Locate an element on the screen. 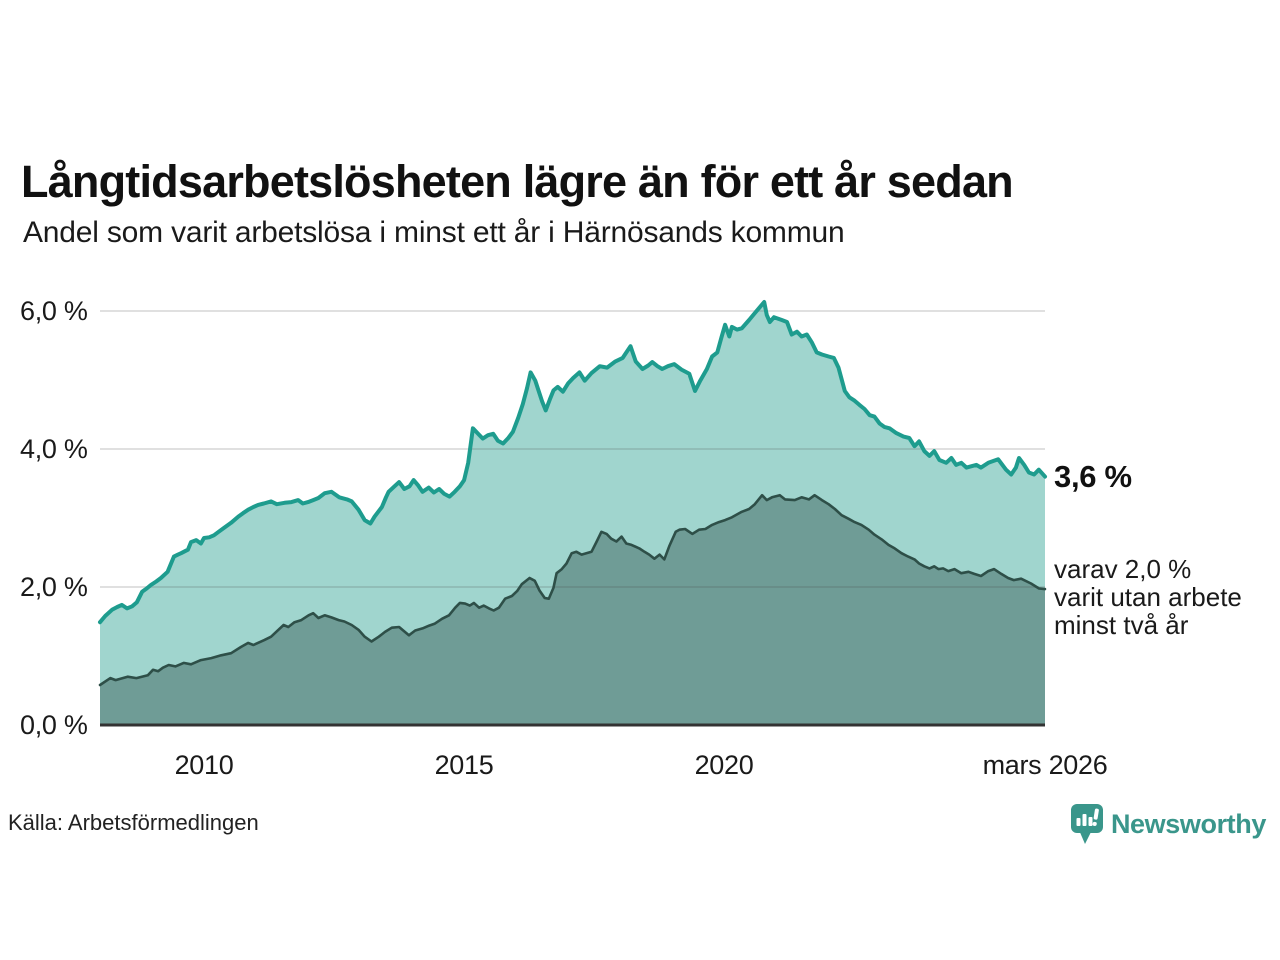  secondary-annotation-line-1: varav 2,0 % is located at coordinates (1123, 569).